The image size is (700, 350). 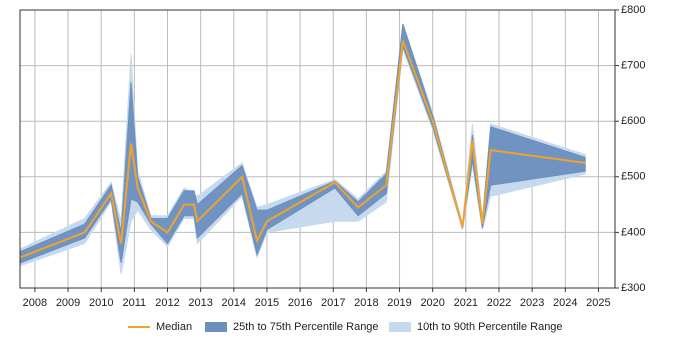 I want to click on y-tick-label: £400, so click(x=633, y=232).